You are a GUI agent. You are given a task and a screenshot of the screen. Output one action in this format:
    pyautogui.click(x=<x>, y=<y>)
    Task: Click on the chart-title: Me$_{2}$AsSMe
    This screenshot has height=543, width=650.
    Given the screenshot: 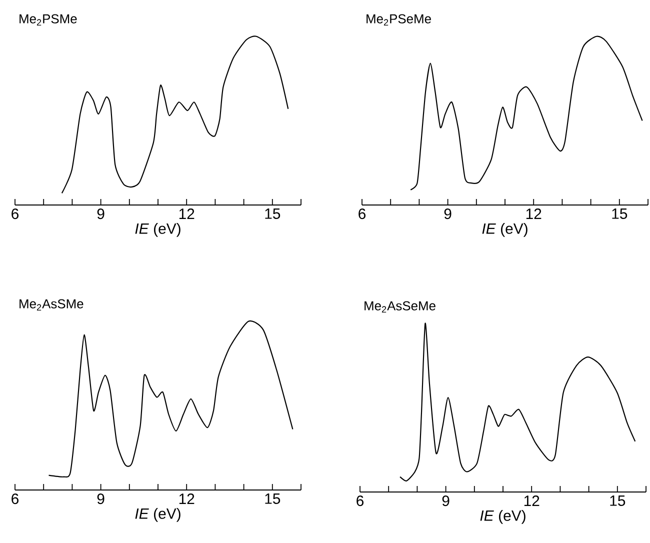 What is the action you would take?
    pyautogui.click(x=52, y=304)
    